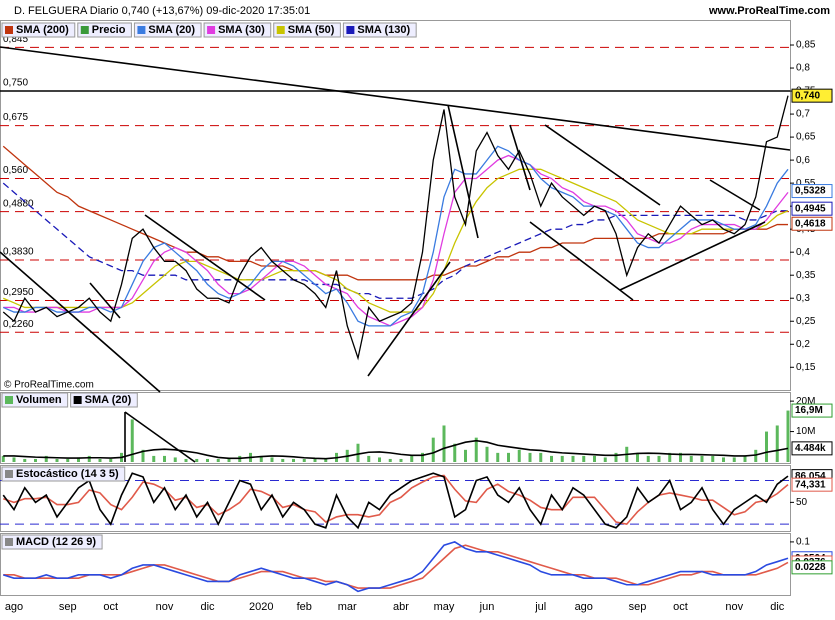 This screenshot has width=835, height=620. What do you see at coordinates (803, 114) in the screenshot?
I see `y-tick-label: 0,7` at bounding box center [803, 114].